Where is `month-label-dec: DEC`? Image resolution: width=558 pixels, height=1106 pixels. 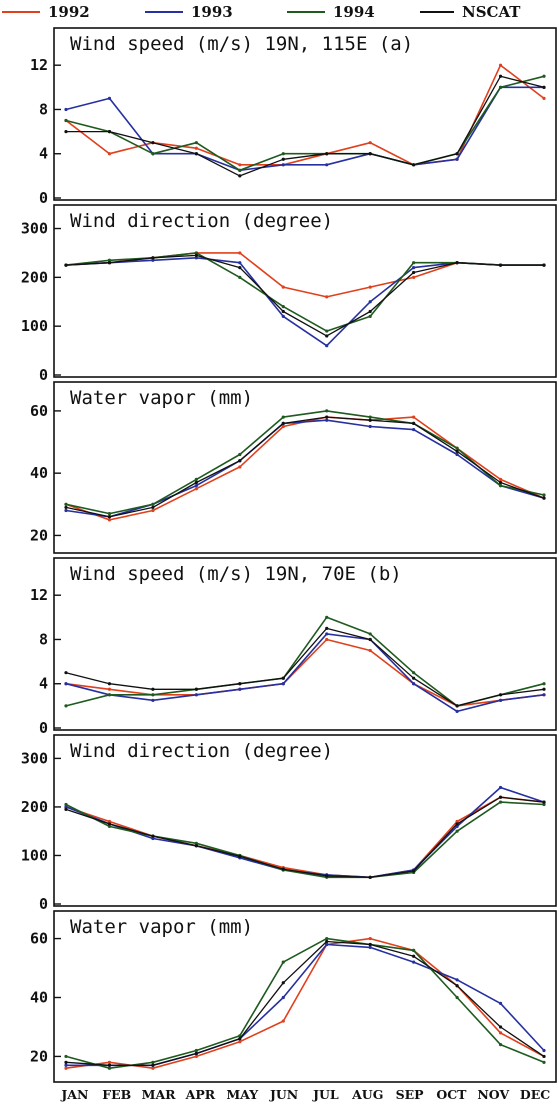
month-label-dec: DEC is located at coordinates (535, 1094).